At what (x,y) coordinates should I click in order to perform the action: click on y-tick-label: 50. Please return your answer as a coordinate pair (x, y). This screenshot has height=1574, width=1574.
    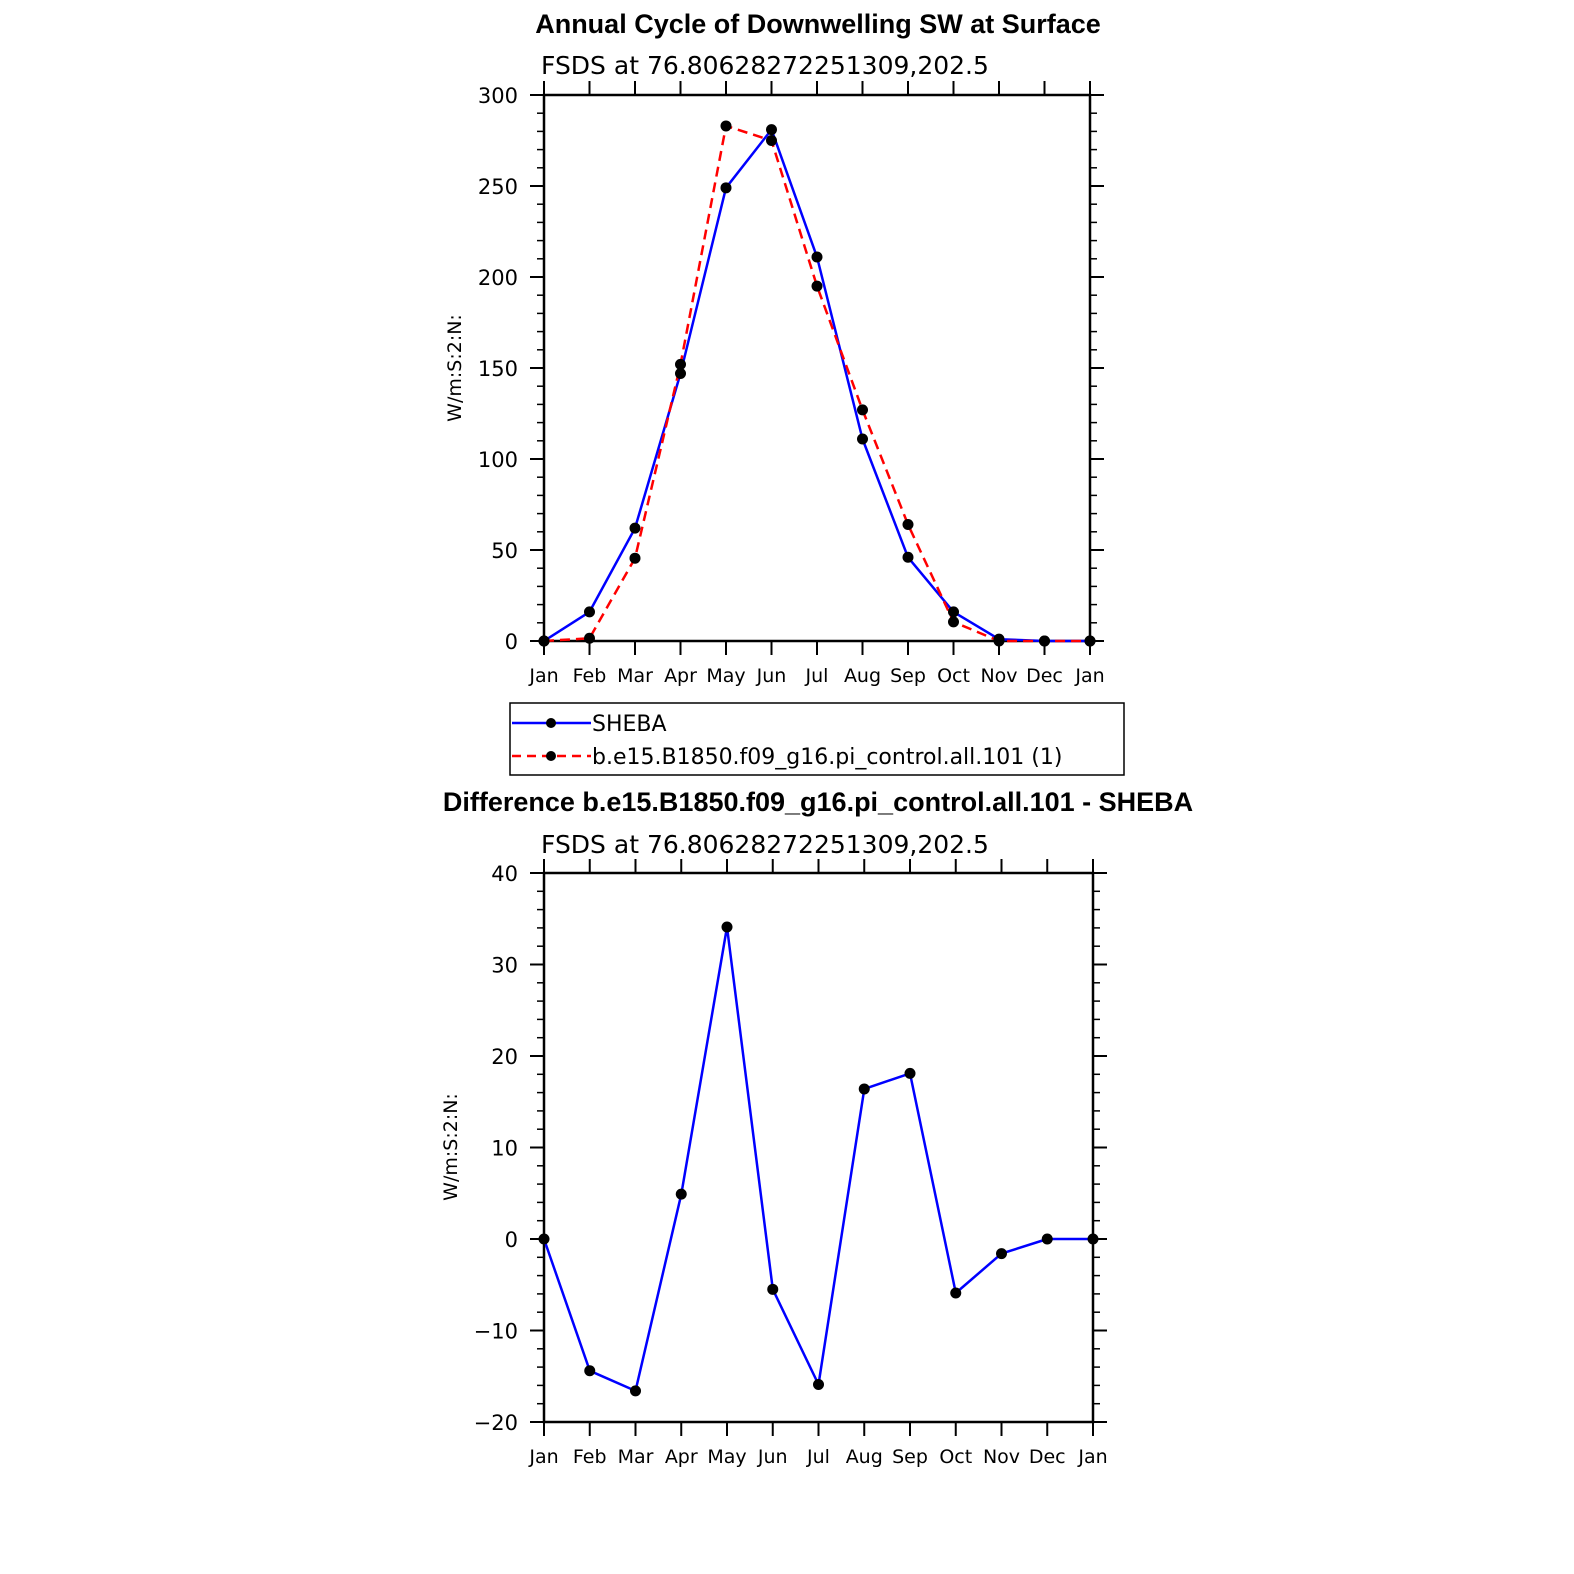
    Looking at the image, I should click on (504, 551).